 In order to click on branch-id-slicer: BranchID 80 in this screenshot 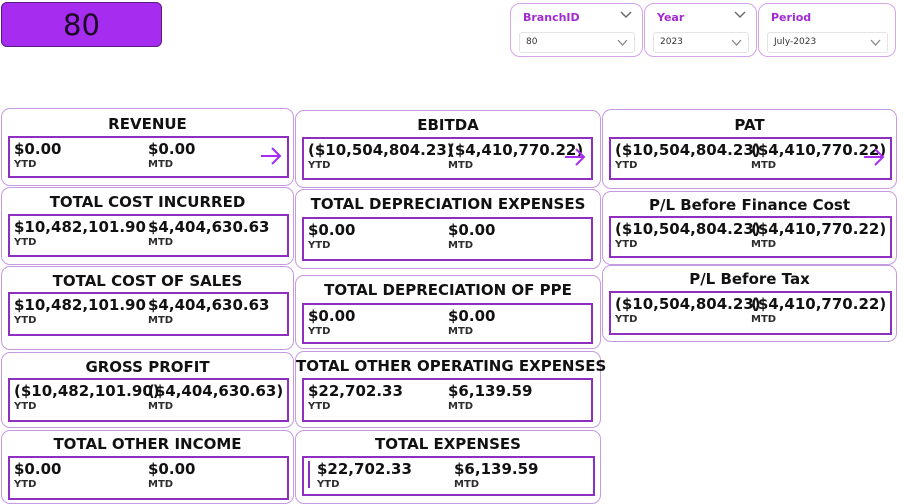, I will do `click(576, 30)`.